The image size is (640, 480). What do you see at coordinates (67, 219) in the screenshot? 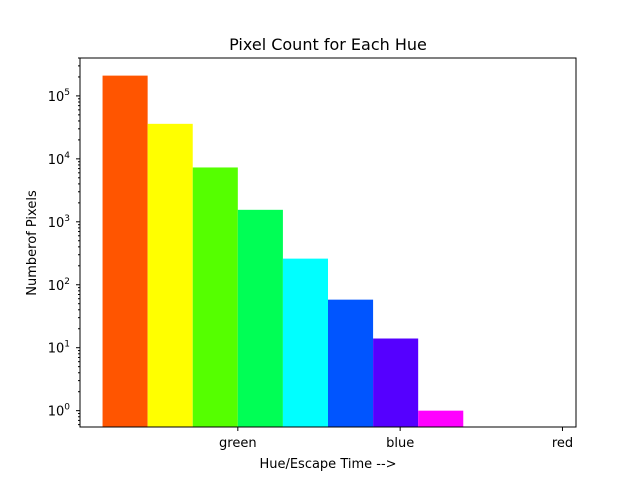
I see `y-tick-exponent: 3` at bounding box center [67, 219].